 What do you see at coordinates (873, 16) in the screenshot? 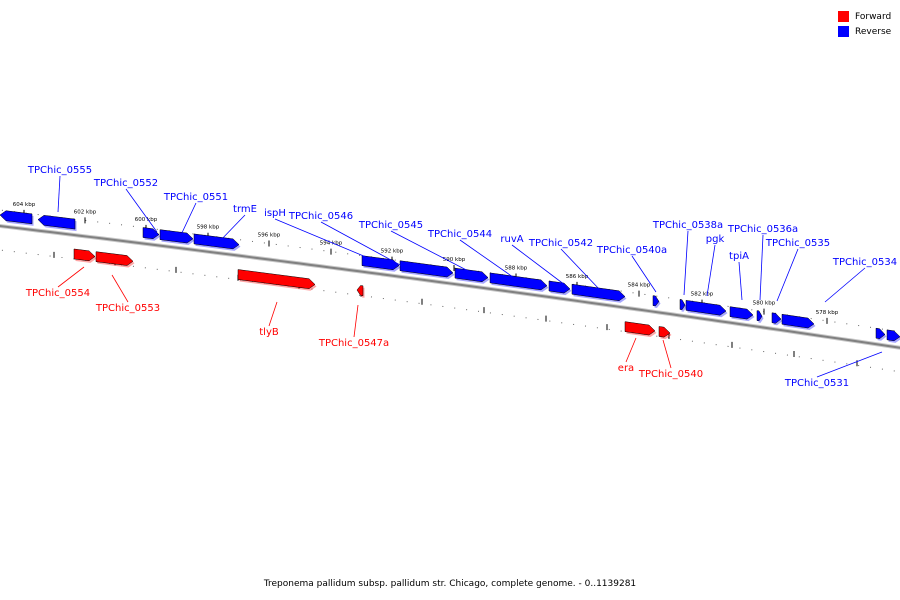
I see `legend-forward-label: Forward` at bounding box center [873, 16].